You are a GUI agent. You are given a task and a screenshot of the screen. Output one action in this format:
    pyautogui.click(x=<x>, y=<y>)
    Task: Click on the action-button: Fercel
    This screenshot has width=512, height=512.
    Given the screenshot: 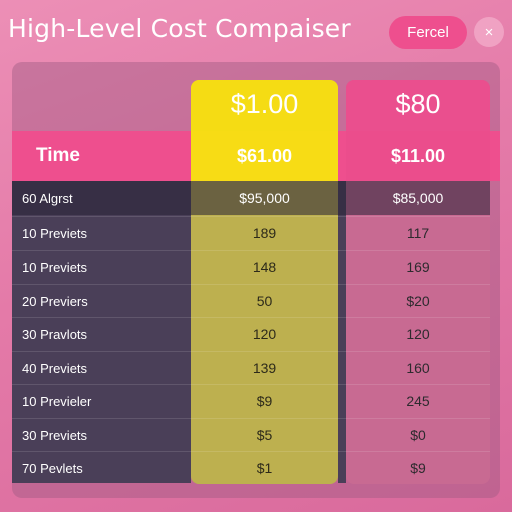 What is the action you would take?
    pyautogui.click(x=428, y=32)
    